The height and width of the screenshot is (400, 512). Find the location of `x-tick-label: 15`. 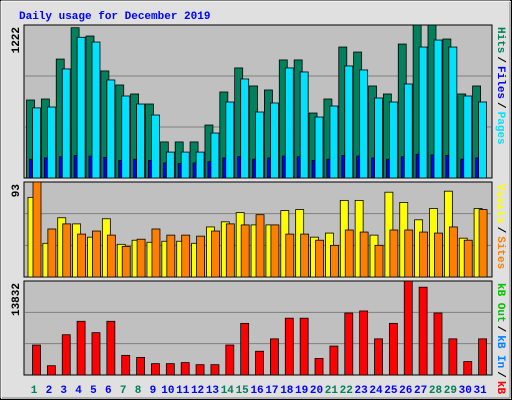

x-tick-label: 15 is located at coordinates (243, 391).